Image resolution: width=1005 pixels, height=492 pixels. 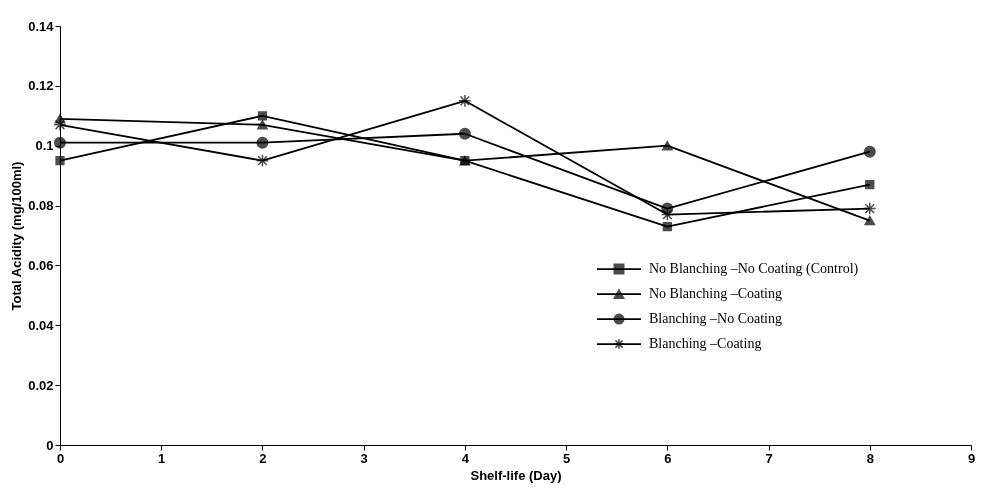 I want to click on x-tick-label: 7, so click(x=769, y=458).